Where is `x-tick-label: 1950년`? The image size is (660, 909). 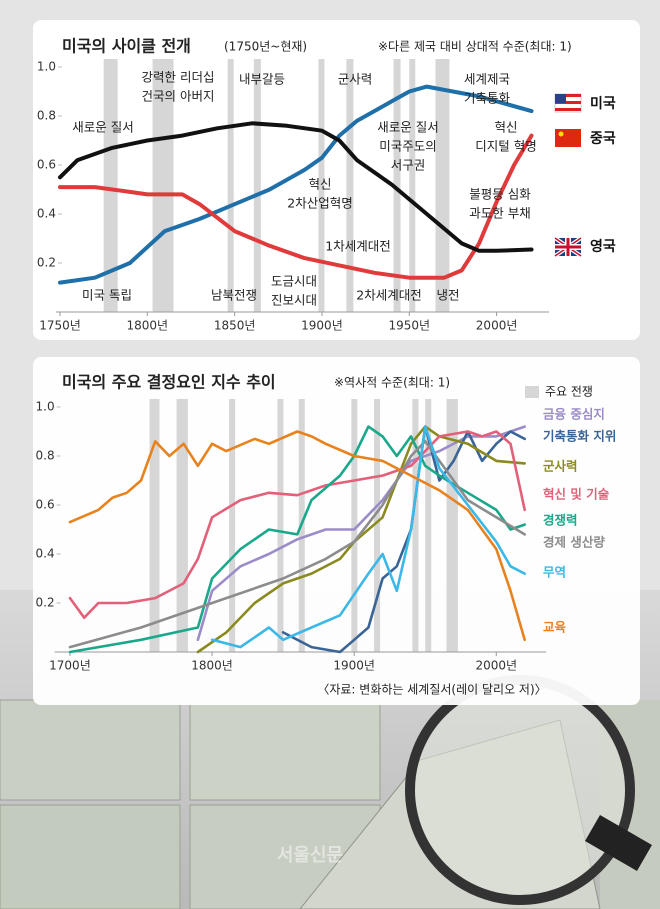 x-tick-label: 1950년 is located at coordinates (409, 326).